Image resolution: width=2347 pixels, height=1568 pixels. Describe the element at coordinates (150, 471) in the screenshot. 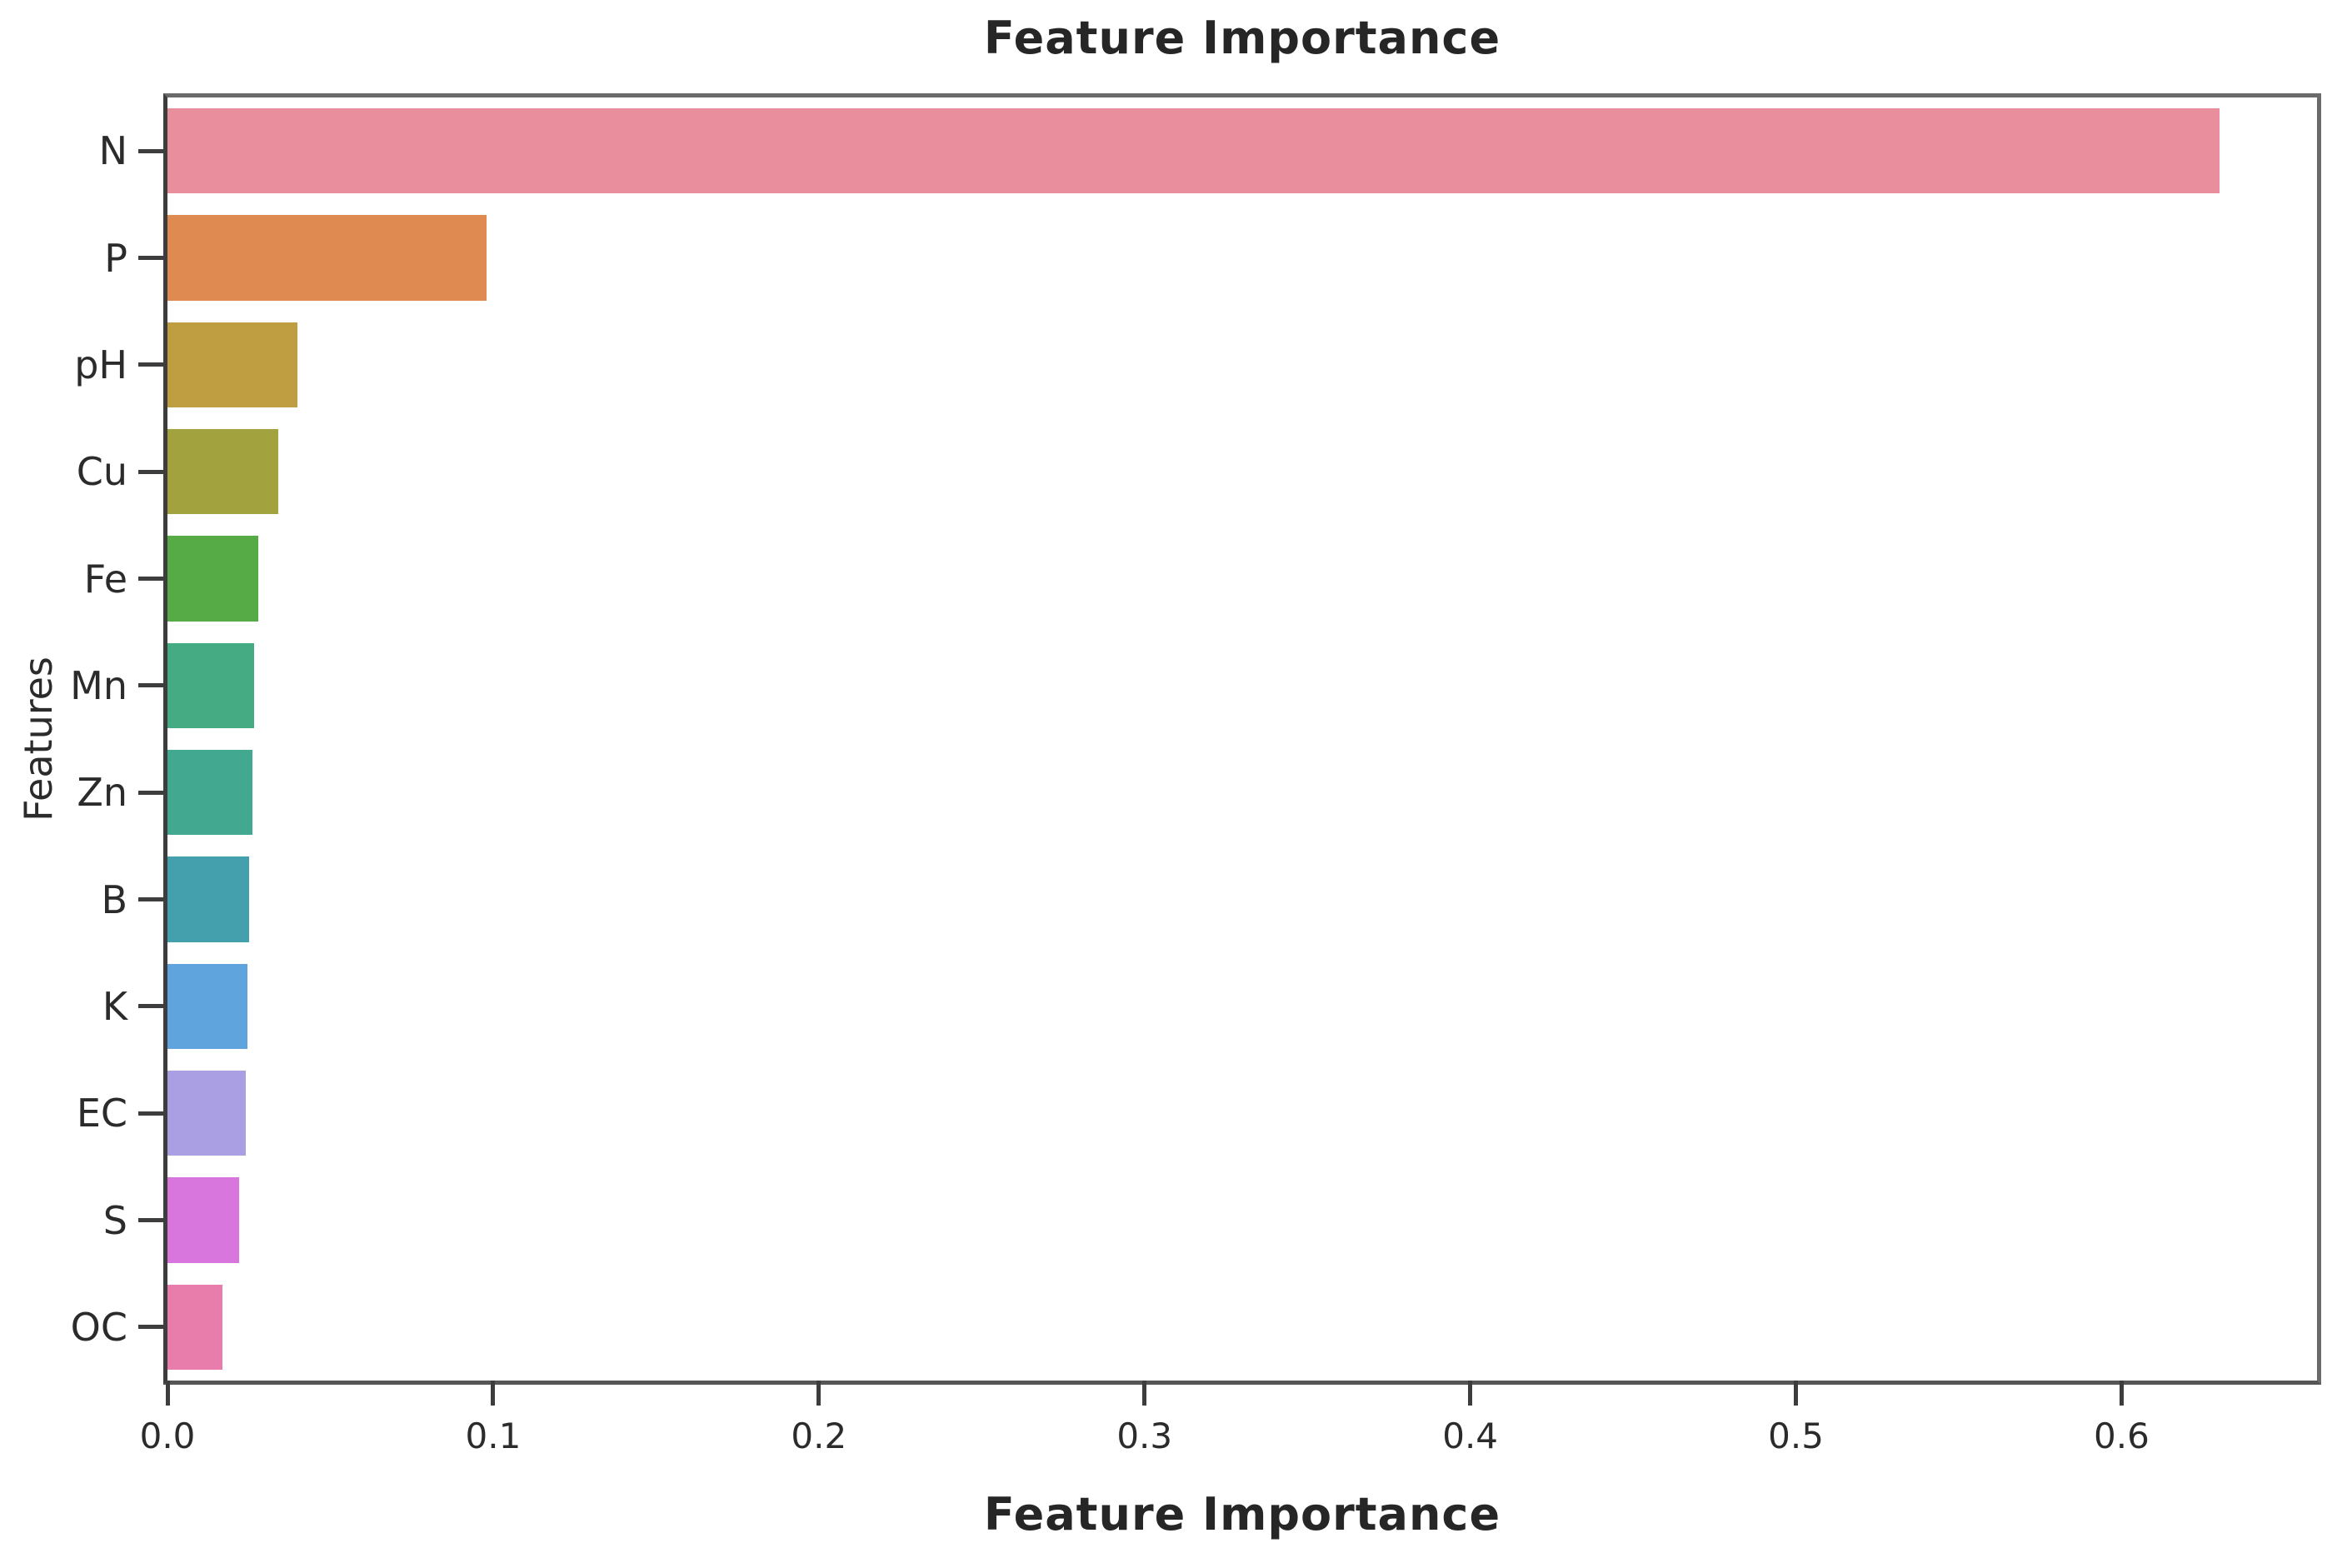

I see `y-tick-Cu` at that location.